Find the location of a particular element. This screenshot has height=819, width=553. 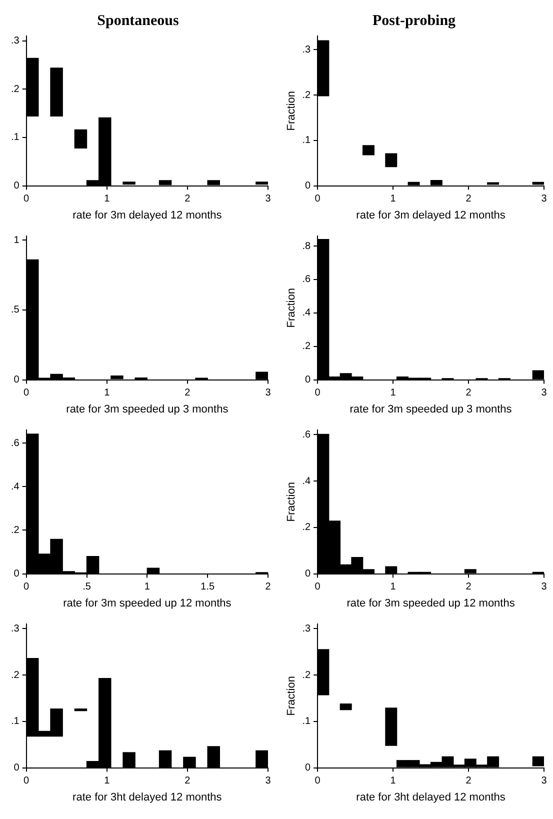

chart-title: Spontaneous is located at coordinates (138, 20).